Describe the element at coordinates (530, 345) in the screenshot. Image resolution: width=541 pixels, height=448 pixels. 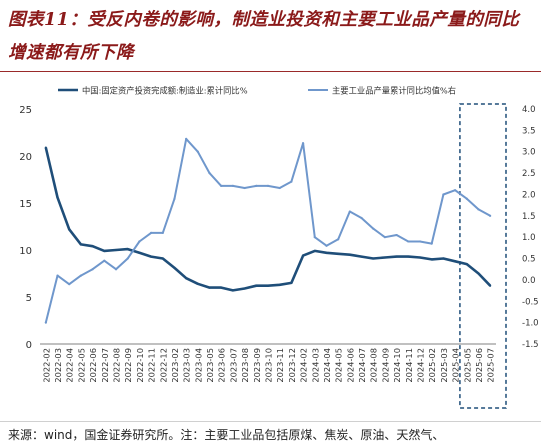
I see `y-right-tick-label: -1.5` at that location.